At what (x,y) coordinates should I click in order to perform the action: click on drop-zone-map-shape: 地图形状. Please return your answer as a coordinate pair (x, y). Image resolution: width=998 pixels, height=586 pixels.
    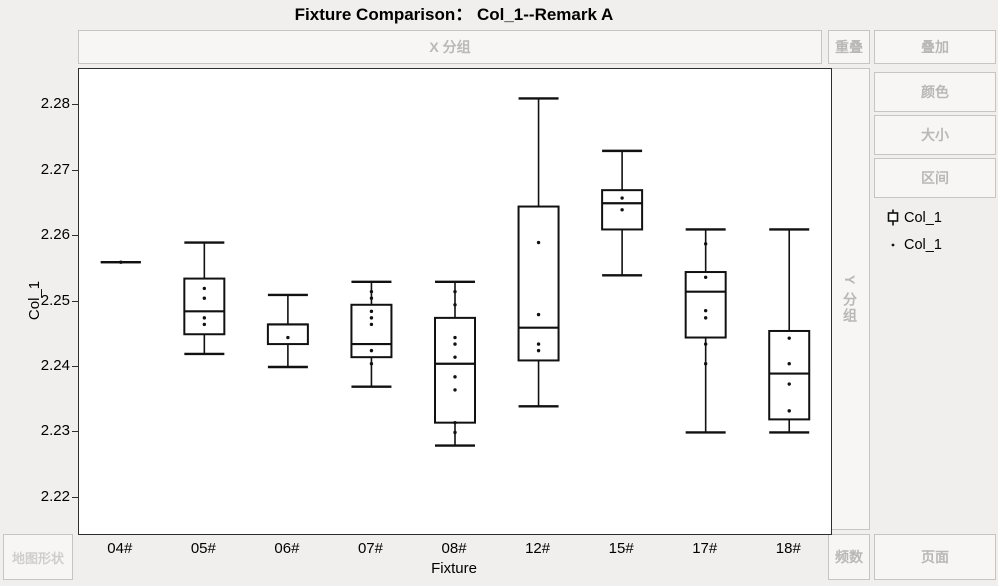
    Looking at the image, I should click on (38, 557).